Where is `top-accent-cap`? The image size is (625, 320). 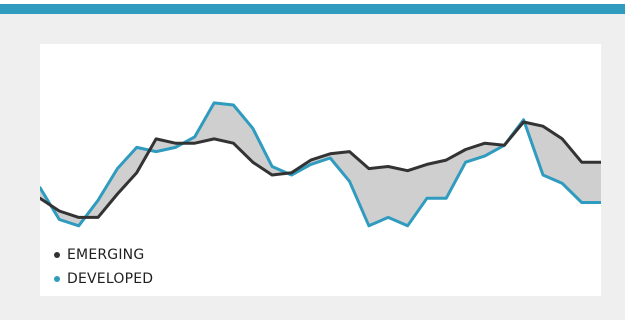
top-accent-cap is located at coordinates (312, 2).